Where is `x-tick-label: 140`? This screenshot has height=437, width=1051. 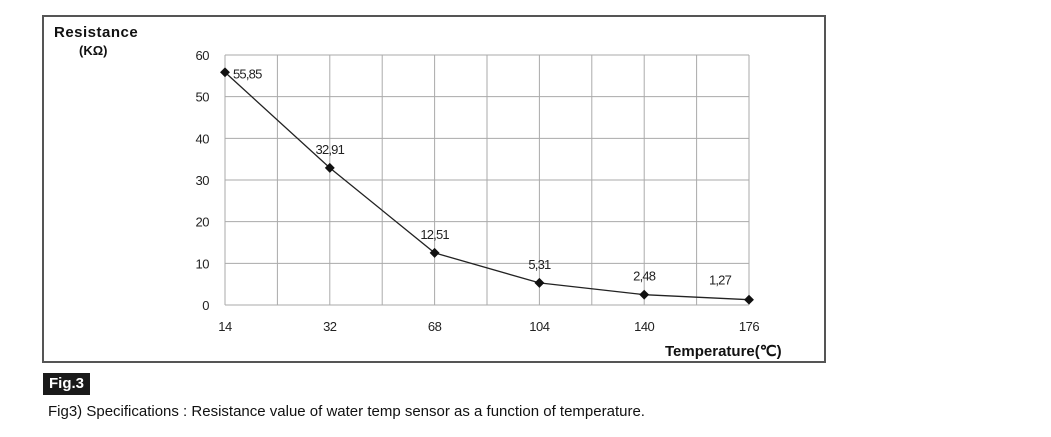 x-tick-label: 140 is located at coordinates (644, 326).